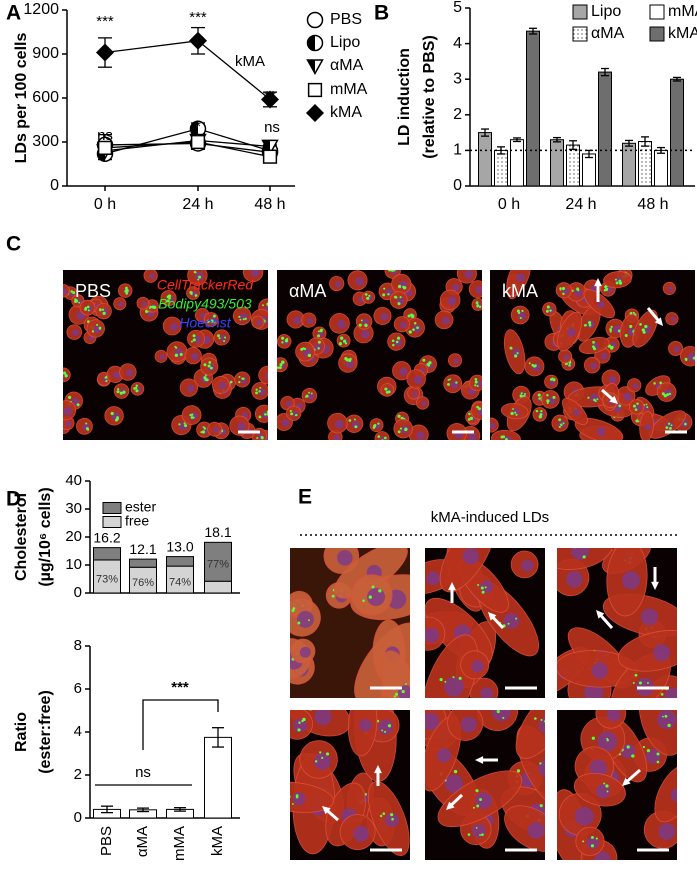  Describe the element at coordinates (73, 536) in the screenshot. I see `y-tick-label: 20` at that location.